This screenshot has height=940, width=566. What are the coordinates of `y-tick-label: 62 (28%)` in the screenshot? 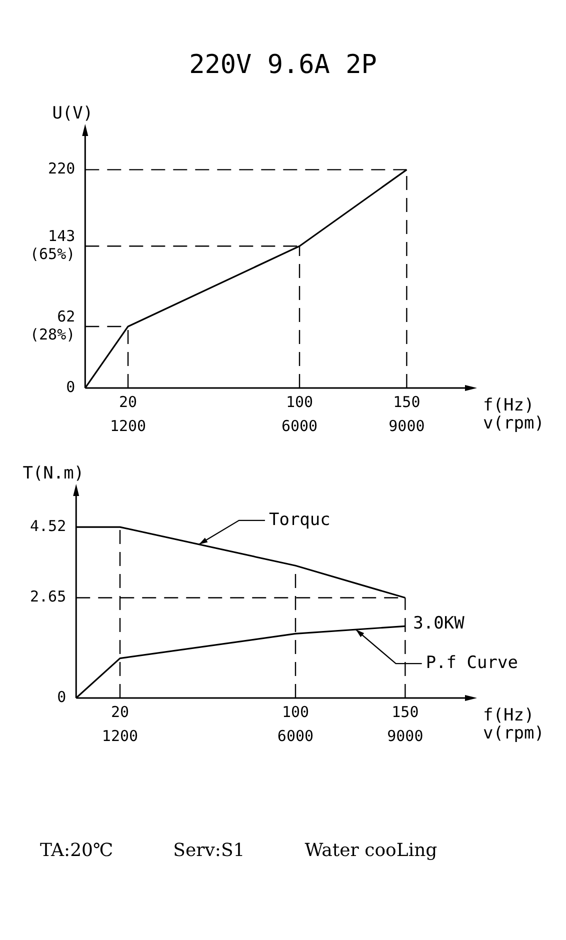 It's located at (53, 325).